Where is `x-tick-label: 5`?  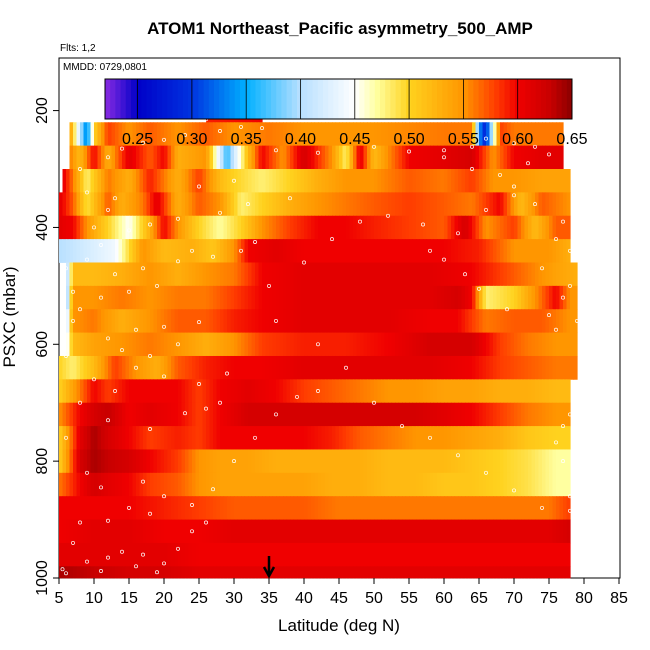
x-tick-label: 5 is located at coordinates (59, 598).